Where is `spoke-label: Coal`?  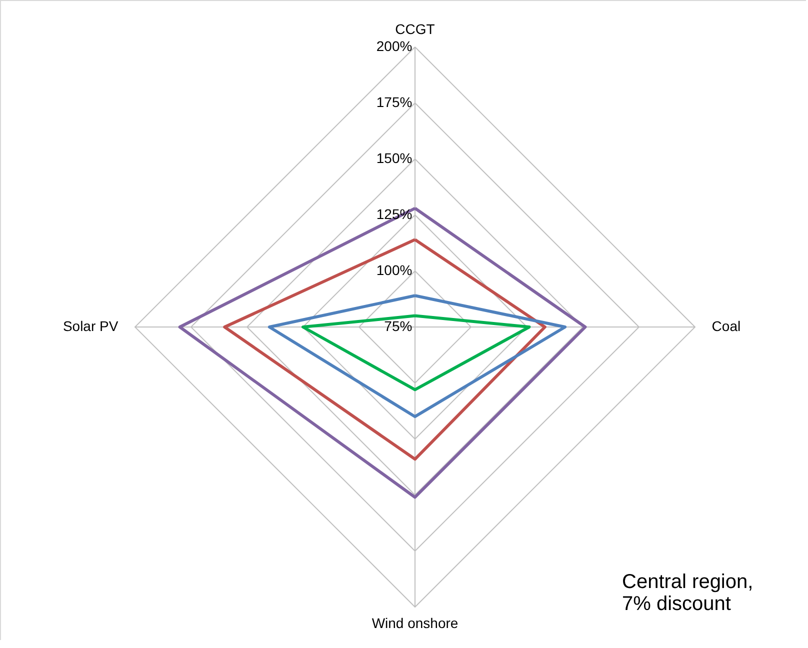 spoke-label: Coal is located at coordinates (726, 326).